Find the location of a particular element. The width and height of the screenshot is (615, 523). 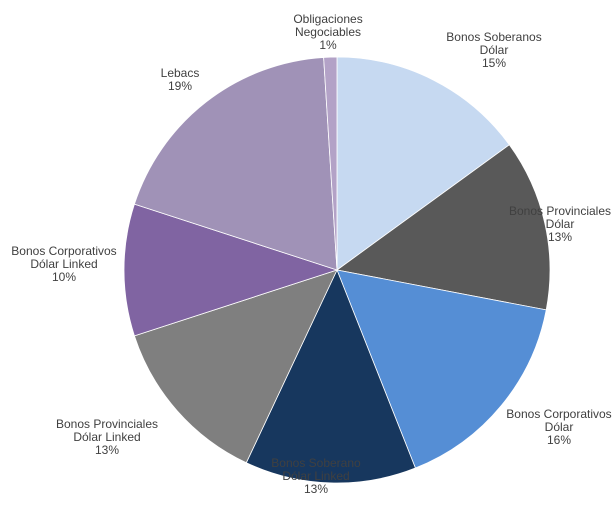

slice-value-label: 16% is located at coordinates (559, 440).